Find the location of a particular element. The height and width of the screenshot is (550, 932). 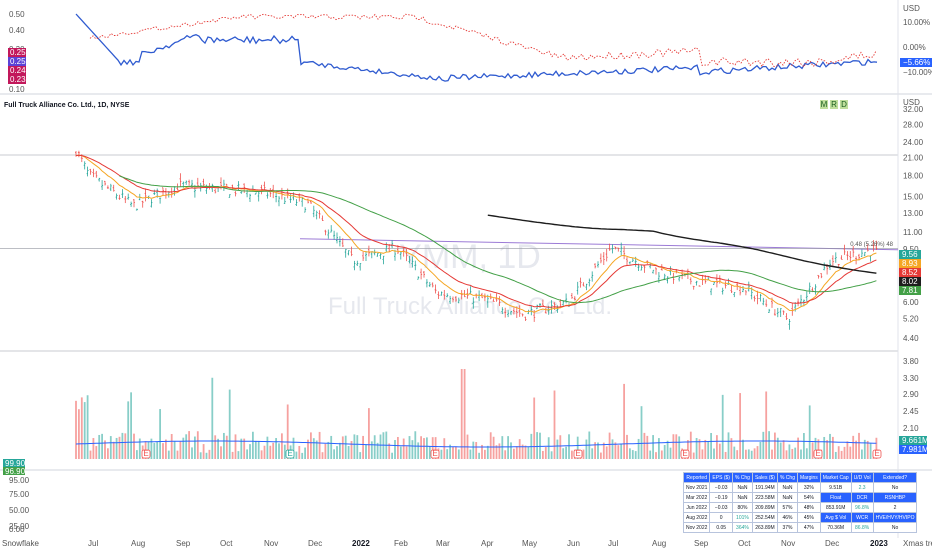

price-tick-label: 32.00 is located at coordinates (913, 109).